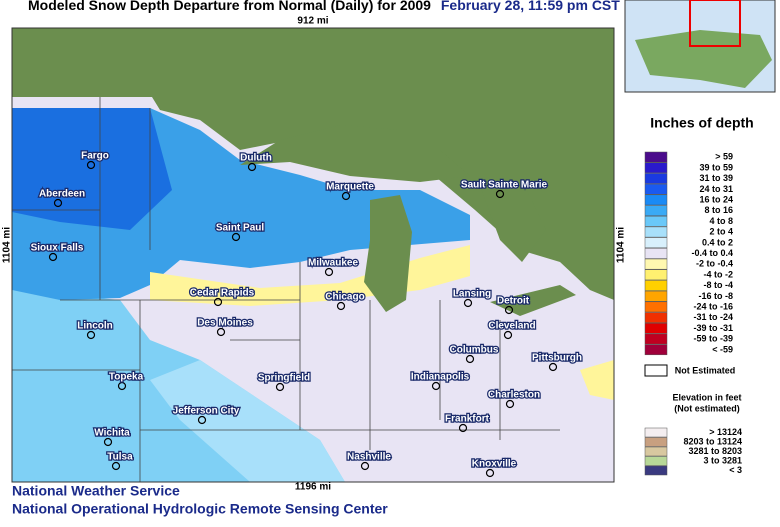 This screenshot has height=527, width=780. Describe the element at coordinates (388, 253) in the screenshot. I see `lake-michigan` at that location.